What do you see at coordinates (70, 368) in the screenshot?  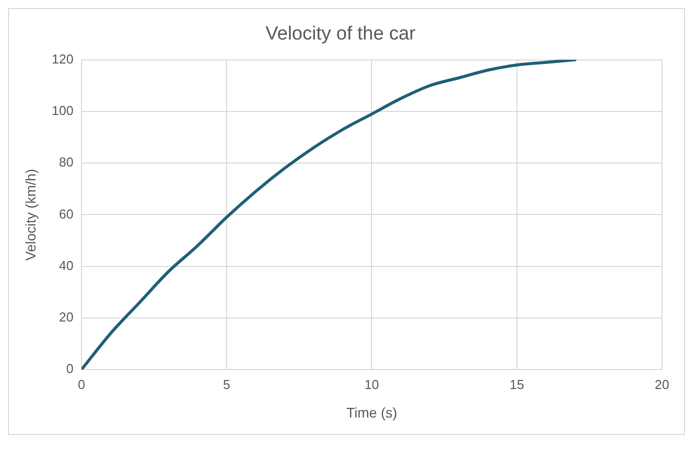 I see `y-tick-label: 0` at bounding box center [70, 368].